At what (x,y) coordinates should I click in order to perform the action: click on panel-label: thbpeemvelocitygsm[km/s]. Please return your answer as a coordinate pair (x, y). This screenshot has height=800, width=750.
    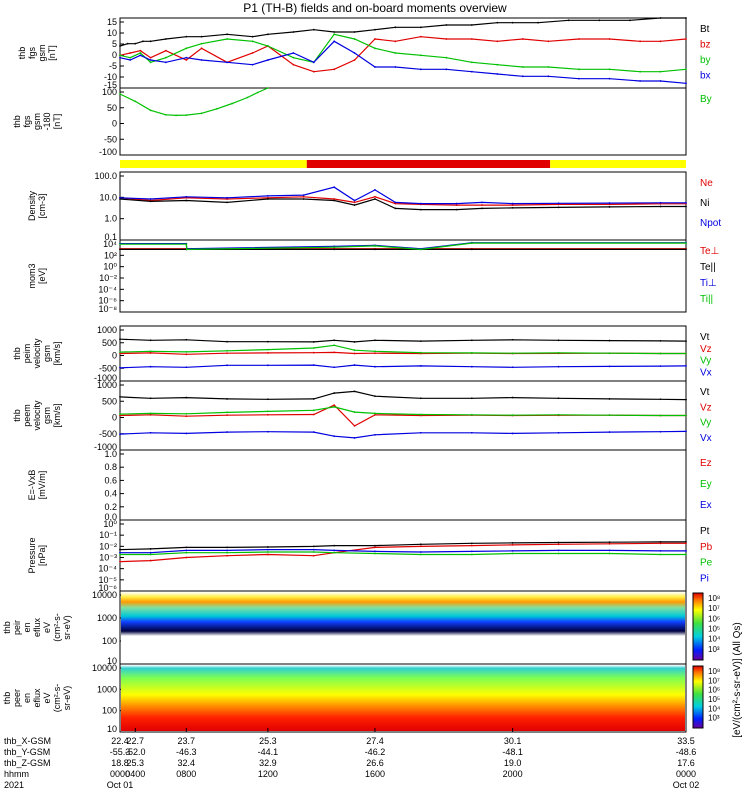
    Looking at the image, I should click on (37, 415).